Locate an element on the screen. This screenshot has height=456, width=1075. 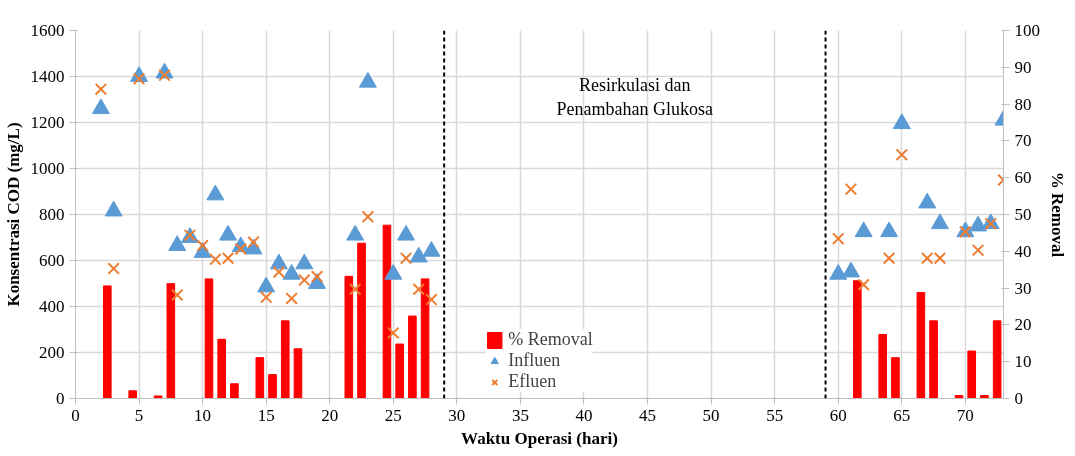
y-axis-title: Konsentrasi COD (mg/L) is located at coordinates (13, 214).